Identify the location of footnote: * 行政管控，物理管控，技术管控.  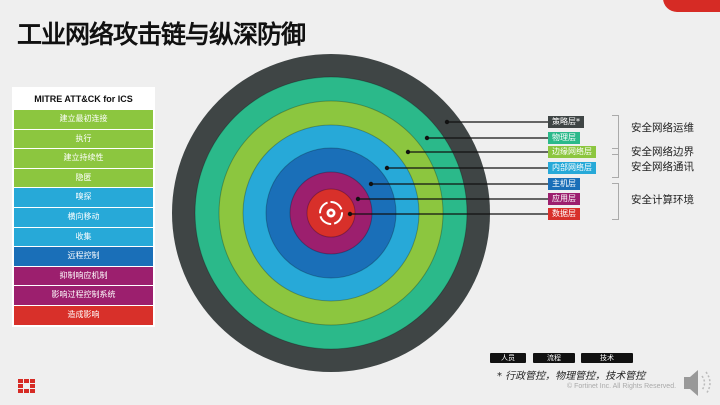
(571, 376).